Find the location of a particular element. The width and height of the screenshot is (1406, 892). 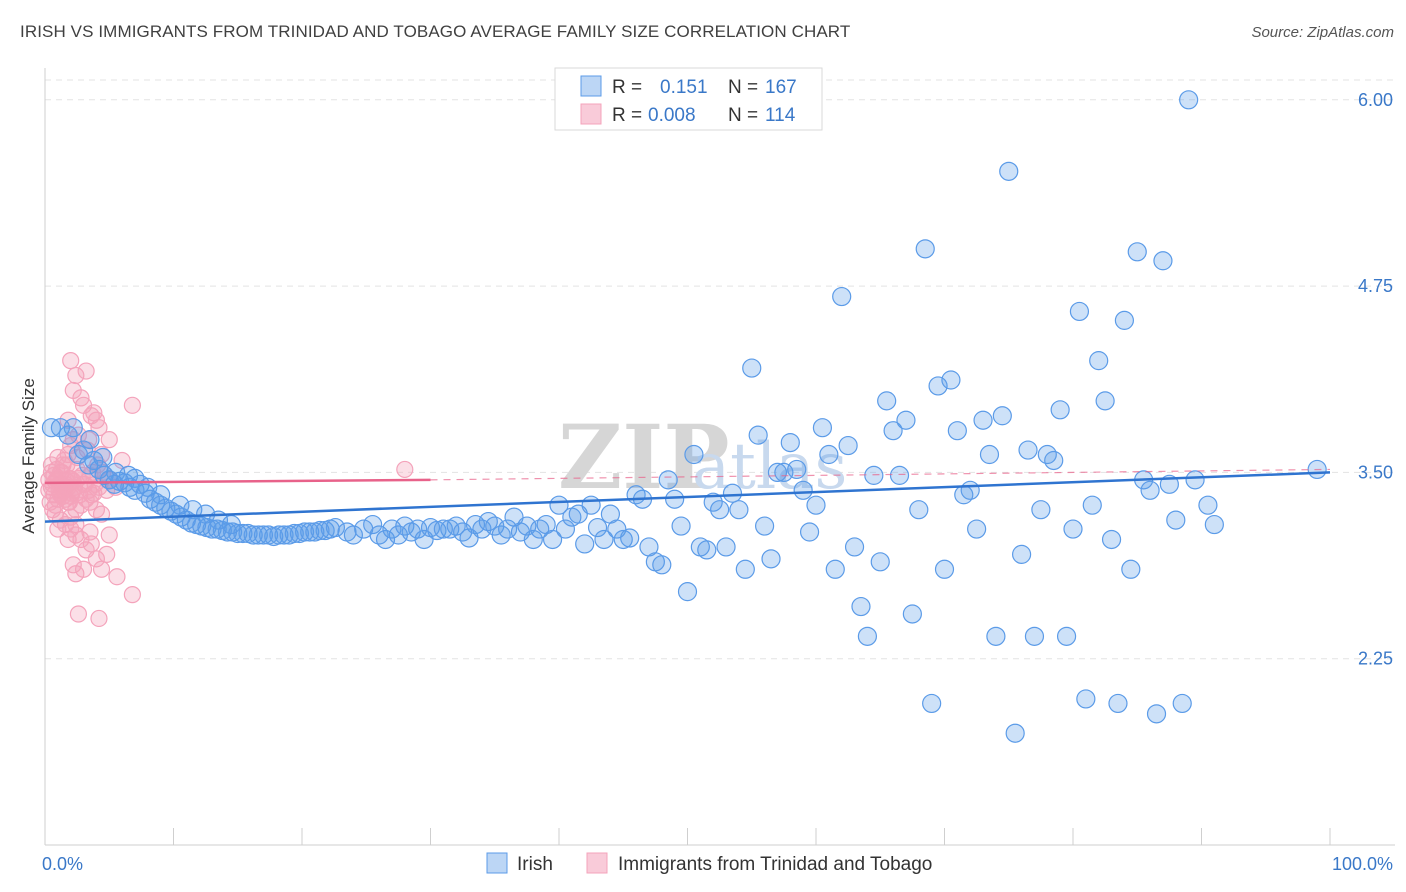

y-axis-label: Average Family Size is located at coordinates (28, 456).